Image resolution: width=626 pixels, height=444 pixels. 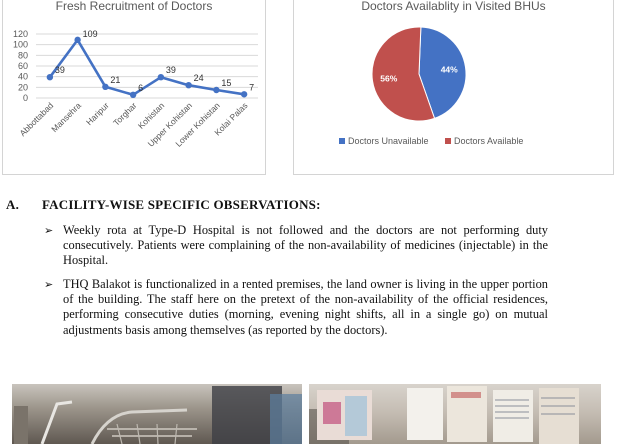 What do you see at coordinates (251, 87) in the screenshot?
I see `data-label: 7` at bounding box center [251, 87].